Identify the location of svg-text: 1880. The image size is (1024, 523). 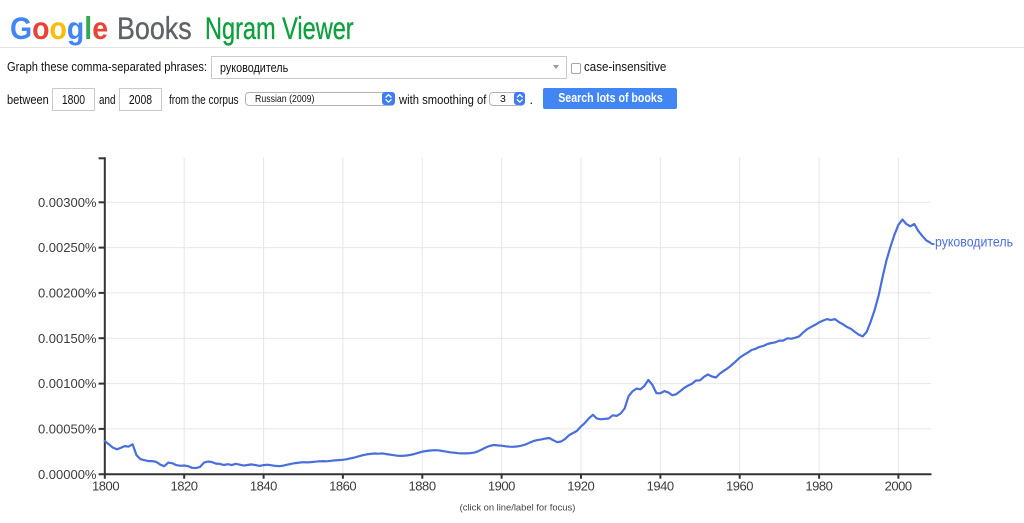
(423, 485).